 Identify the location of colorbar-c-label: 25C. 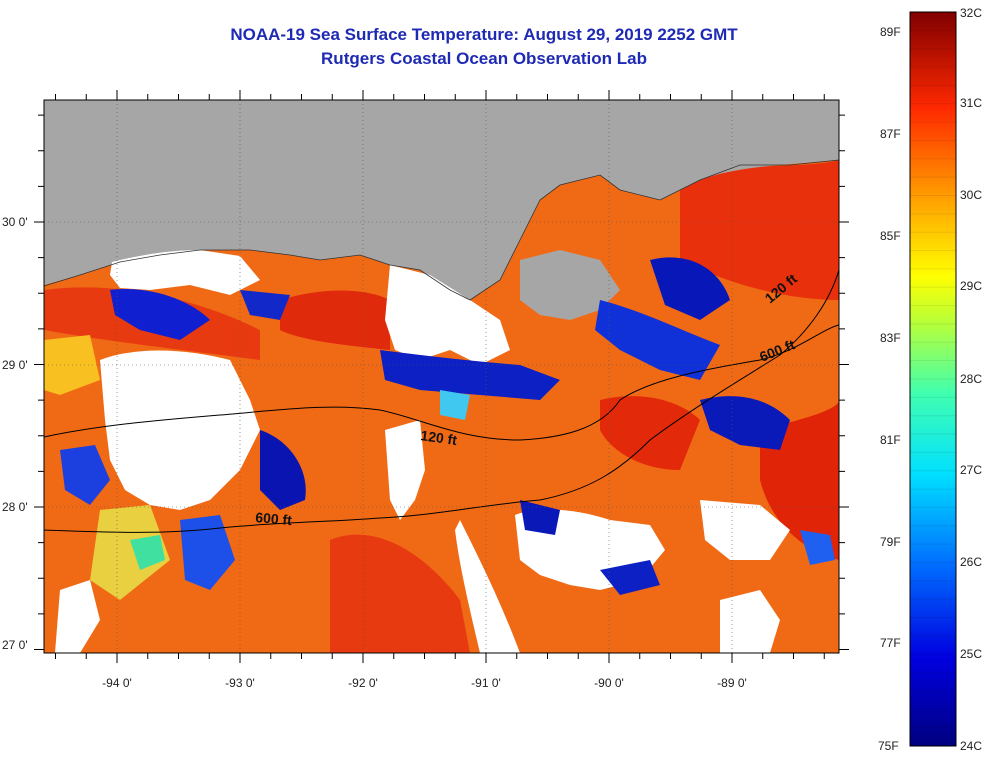
(971, 654).